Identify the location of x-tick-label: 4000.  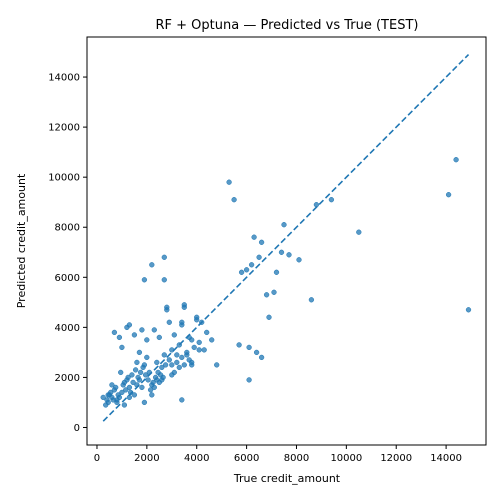
(196, 458).